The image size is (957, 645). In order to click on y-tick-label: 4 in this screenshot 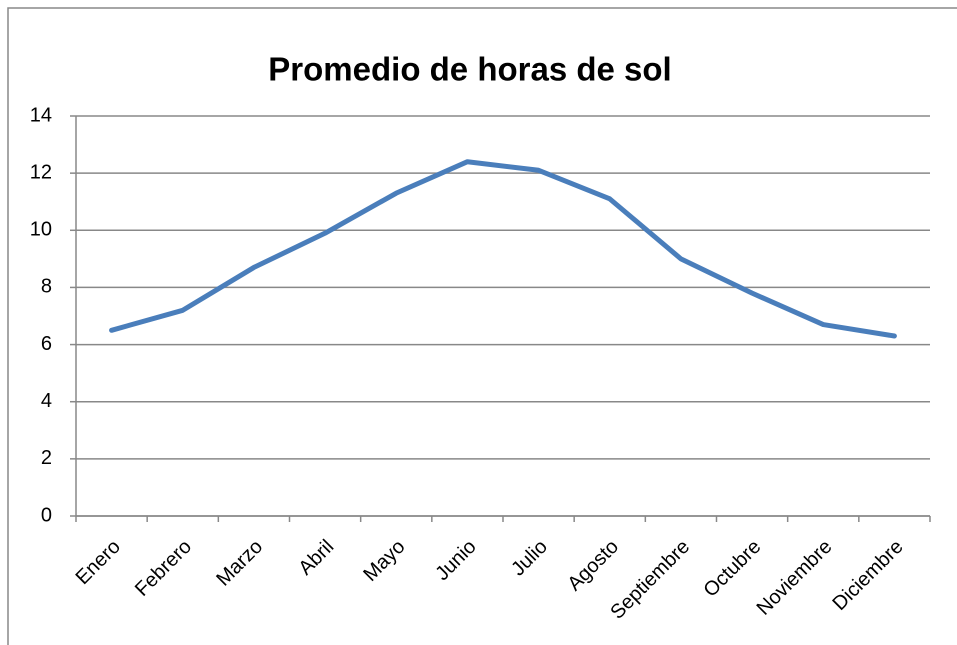, I will do `click(46, 401)`.